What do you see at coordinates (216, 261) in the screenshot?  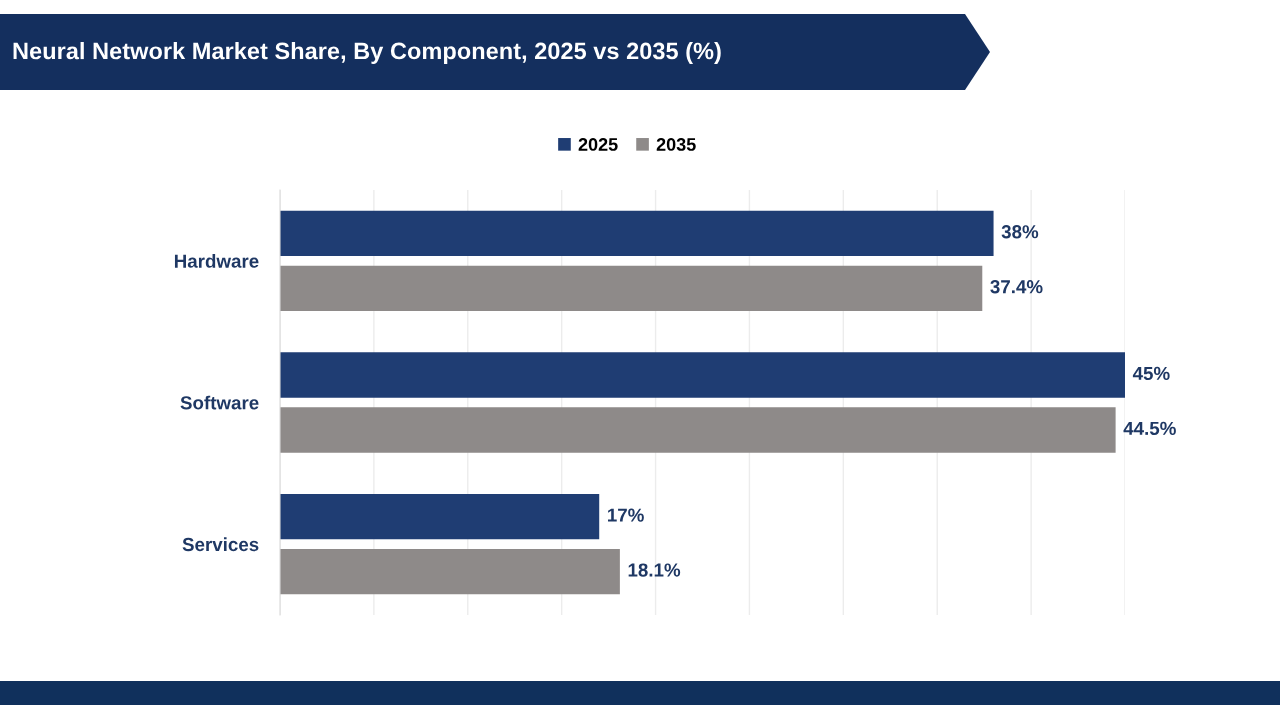 I see `y-tick-label: Hardware` at bounding box center [216, 261].